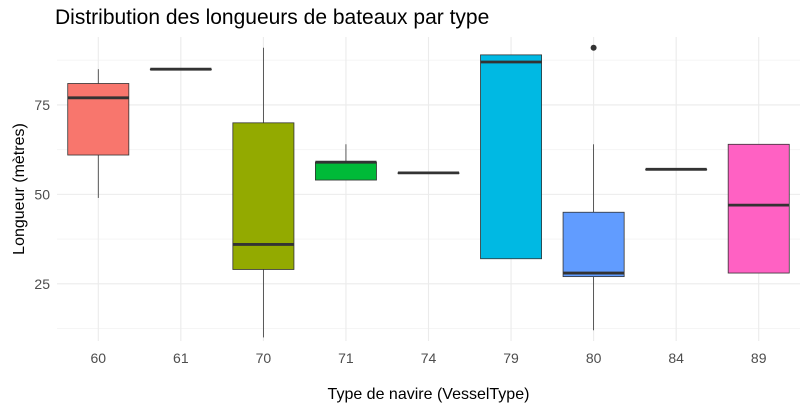  I want to click on x-tick-label: 89, so click(759, 358).